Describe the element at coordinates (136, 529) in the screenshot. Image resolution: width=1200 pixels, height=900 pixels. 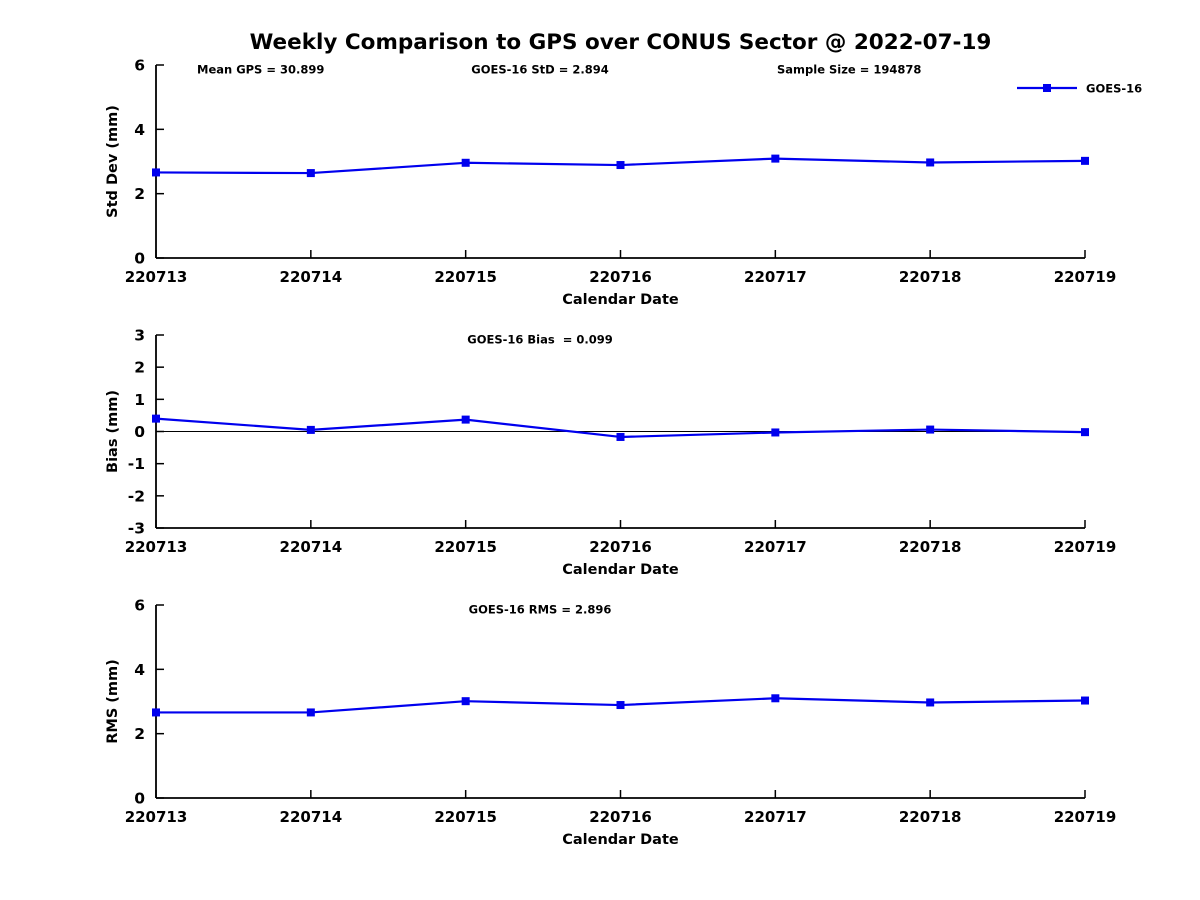
I see `y-tick-label: -3` at that location.